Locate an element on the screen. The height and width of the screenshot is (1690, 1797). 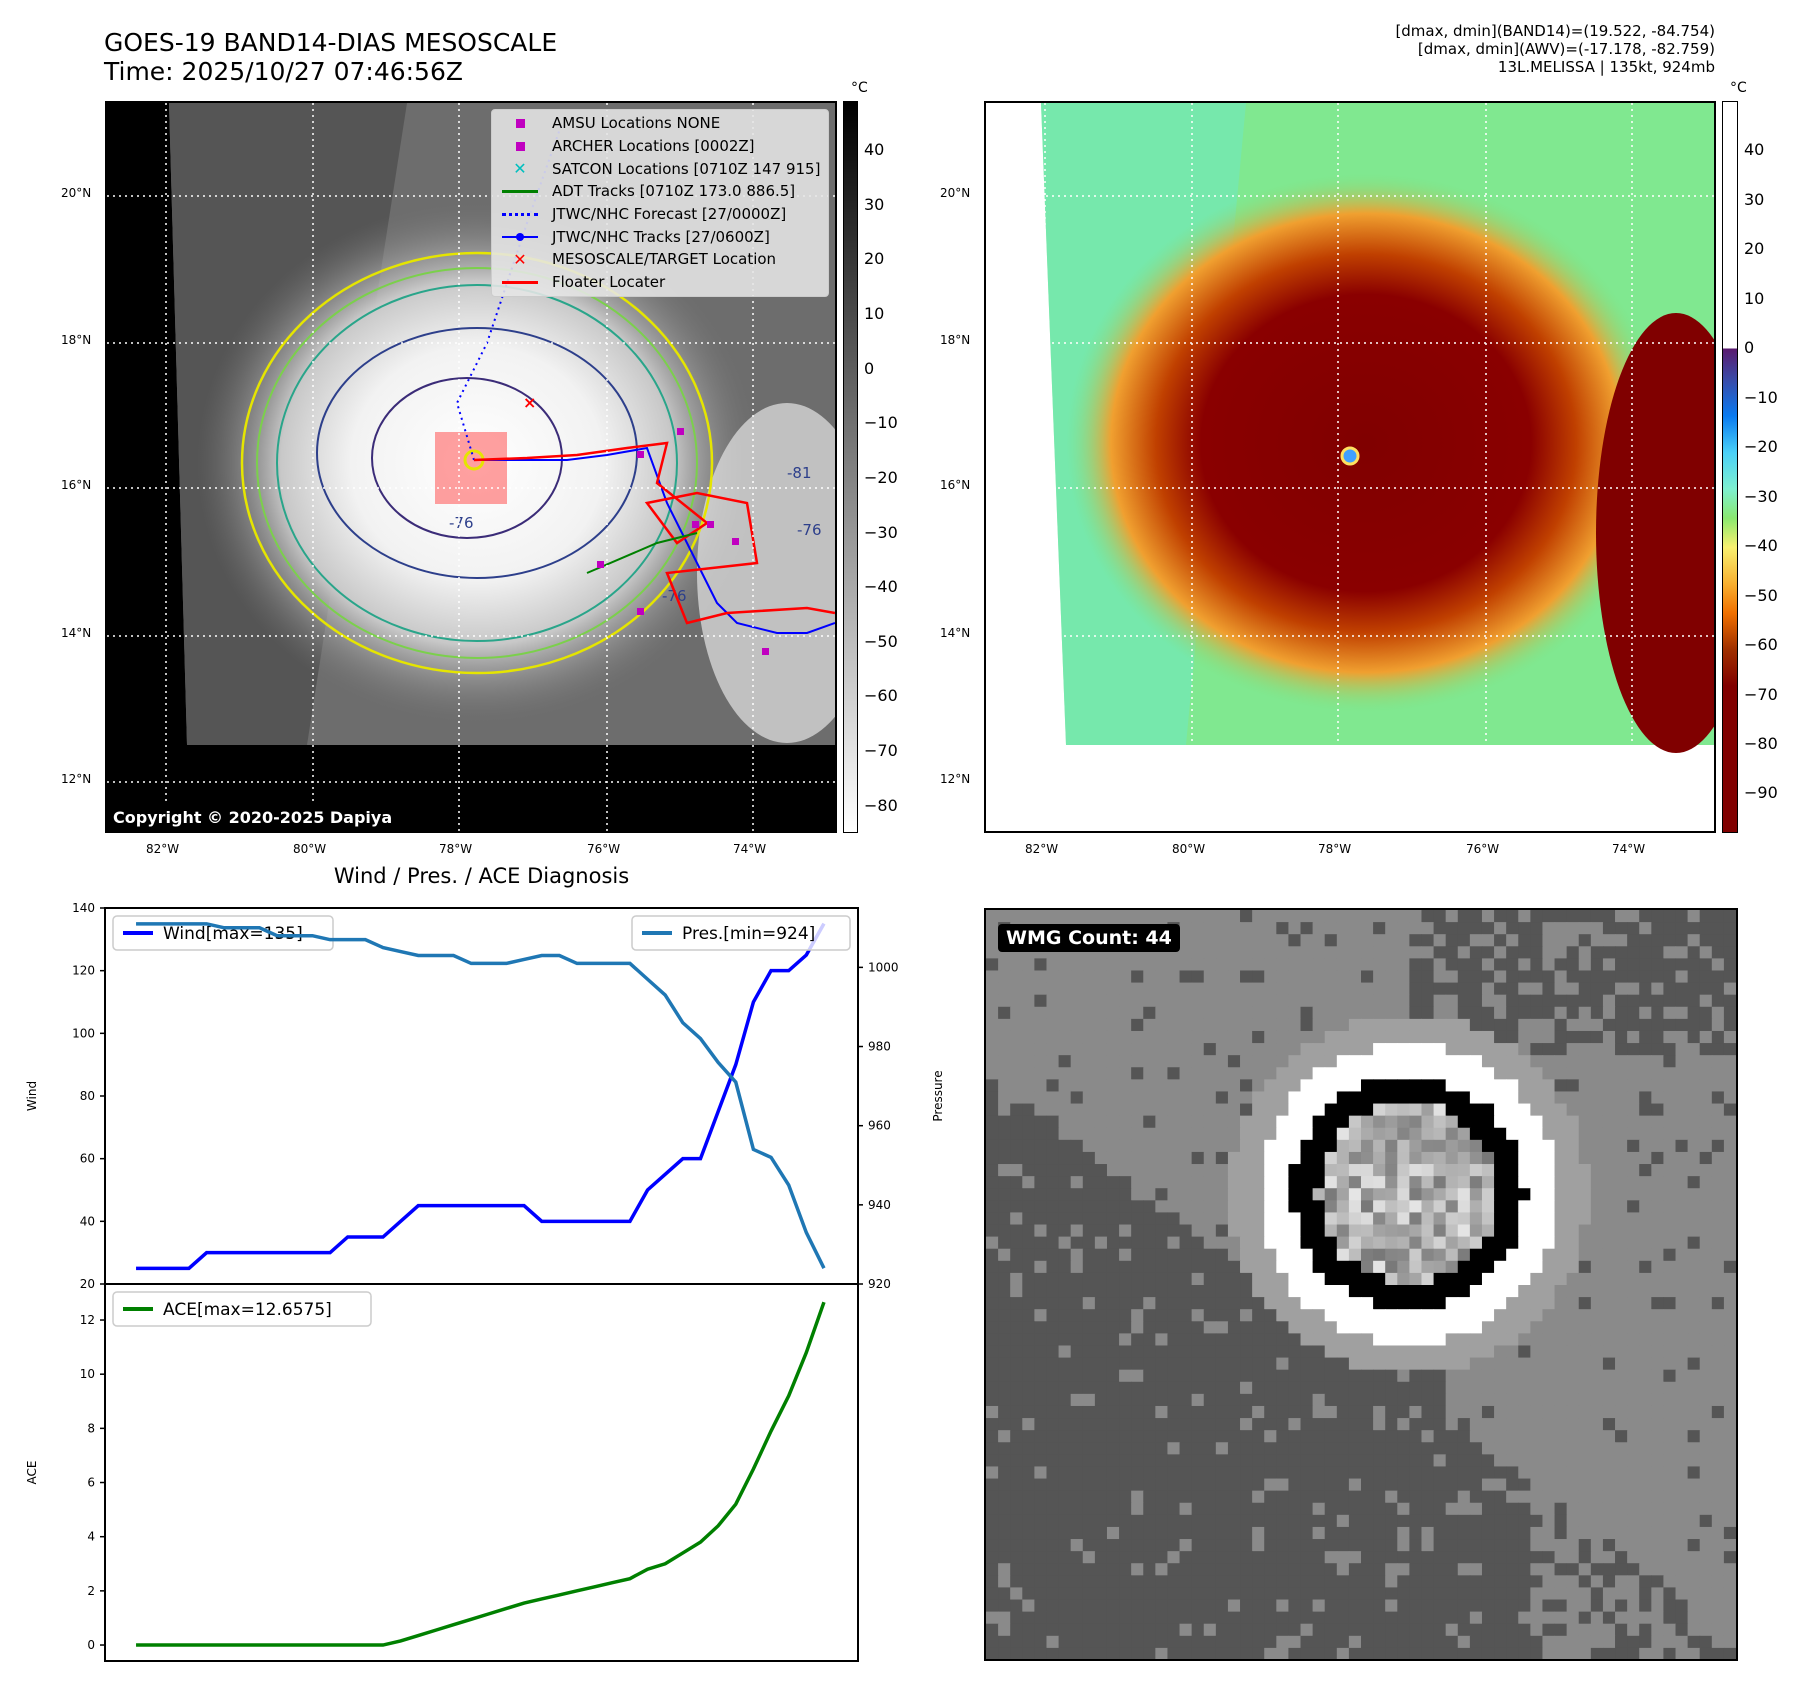
legend-item: ARCHER Locations [0002Z] is located at coordinates (660, 146).